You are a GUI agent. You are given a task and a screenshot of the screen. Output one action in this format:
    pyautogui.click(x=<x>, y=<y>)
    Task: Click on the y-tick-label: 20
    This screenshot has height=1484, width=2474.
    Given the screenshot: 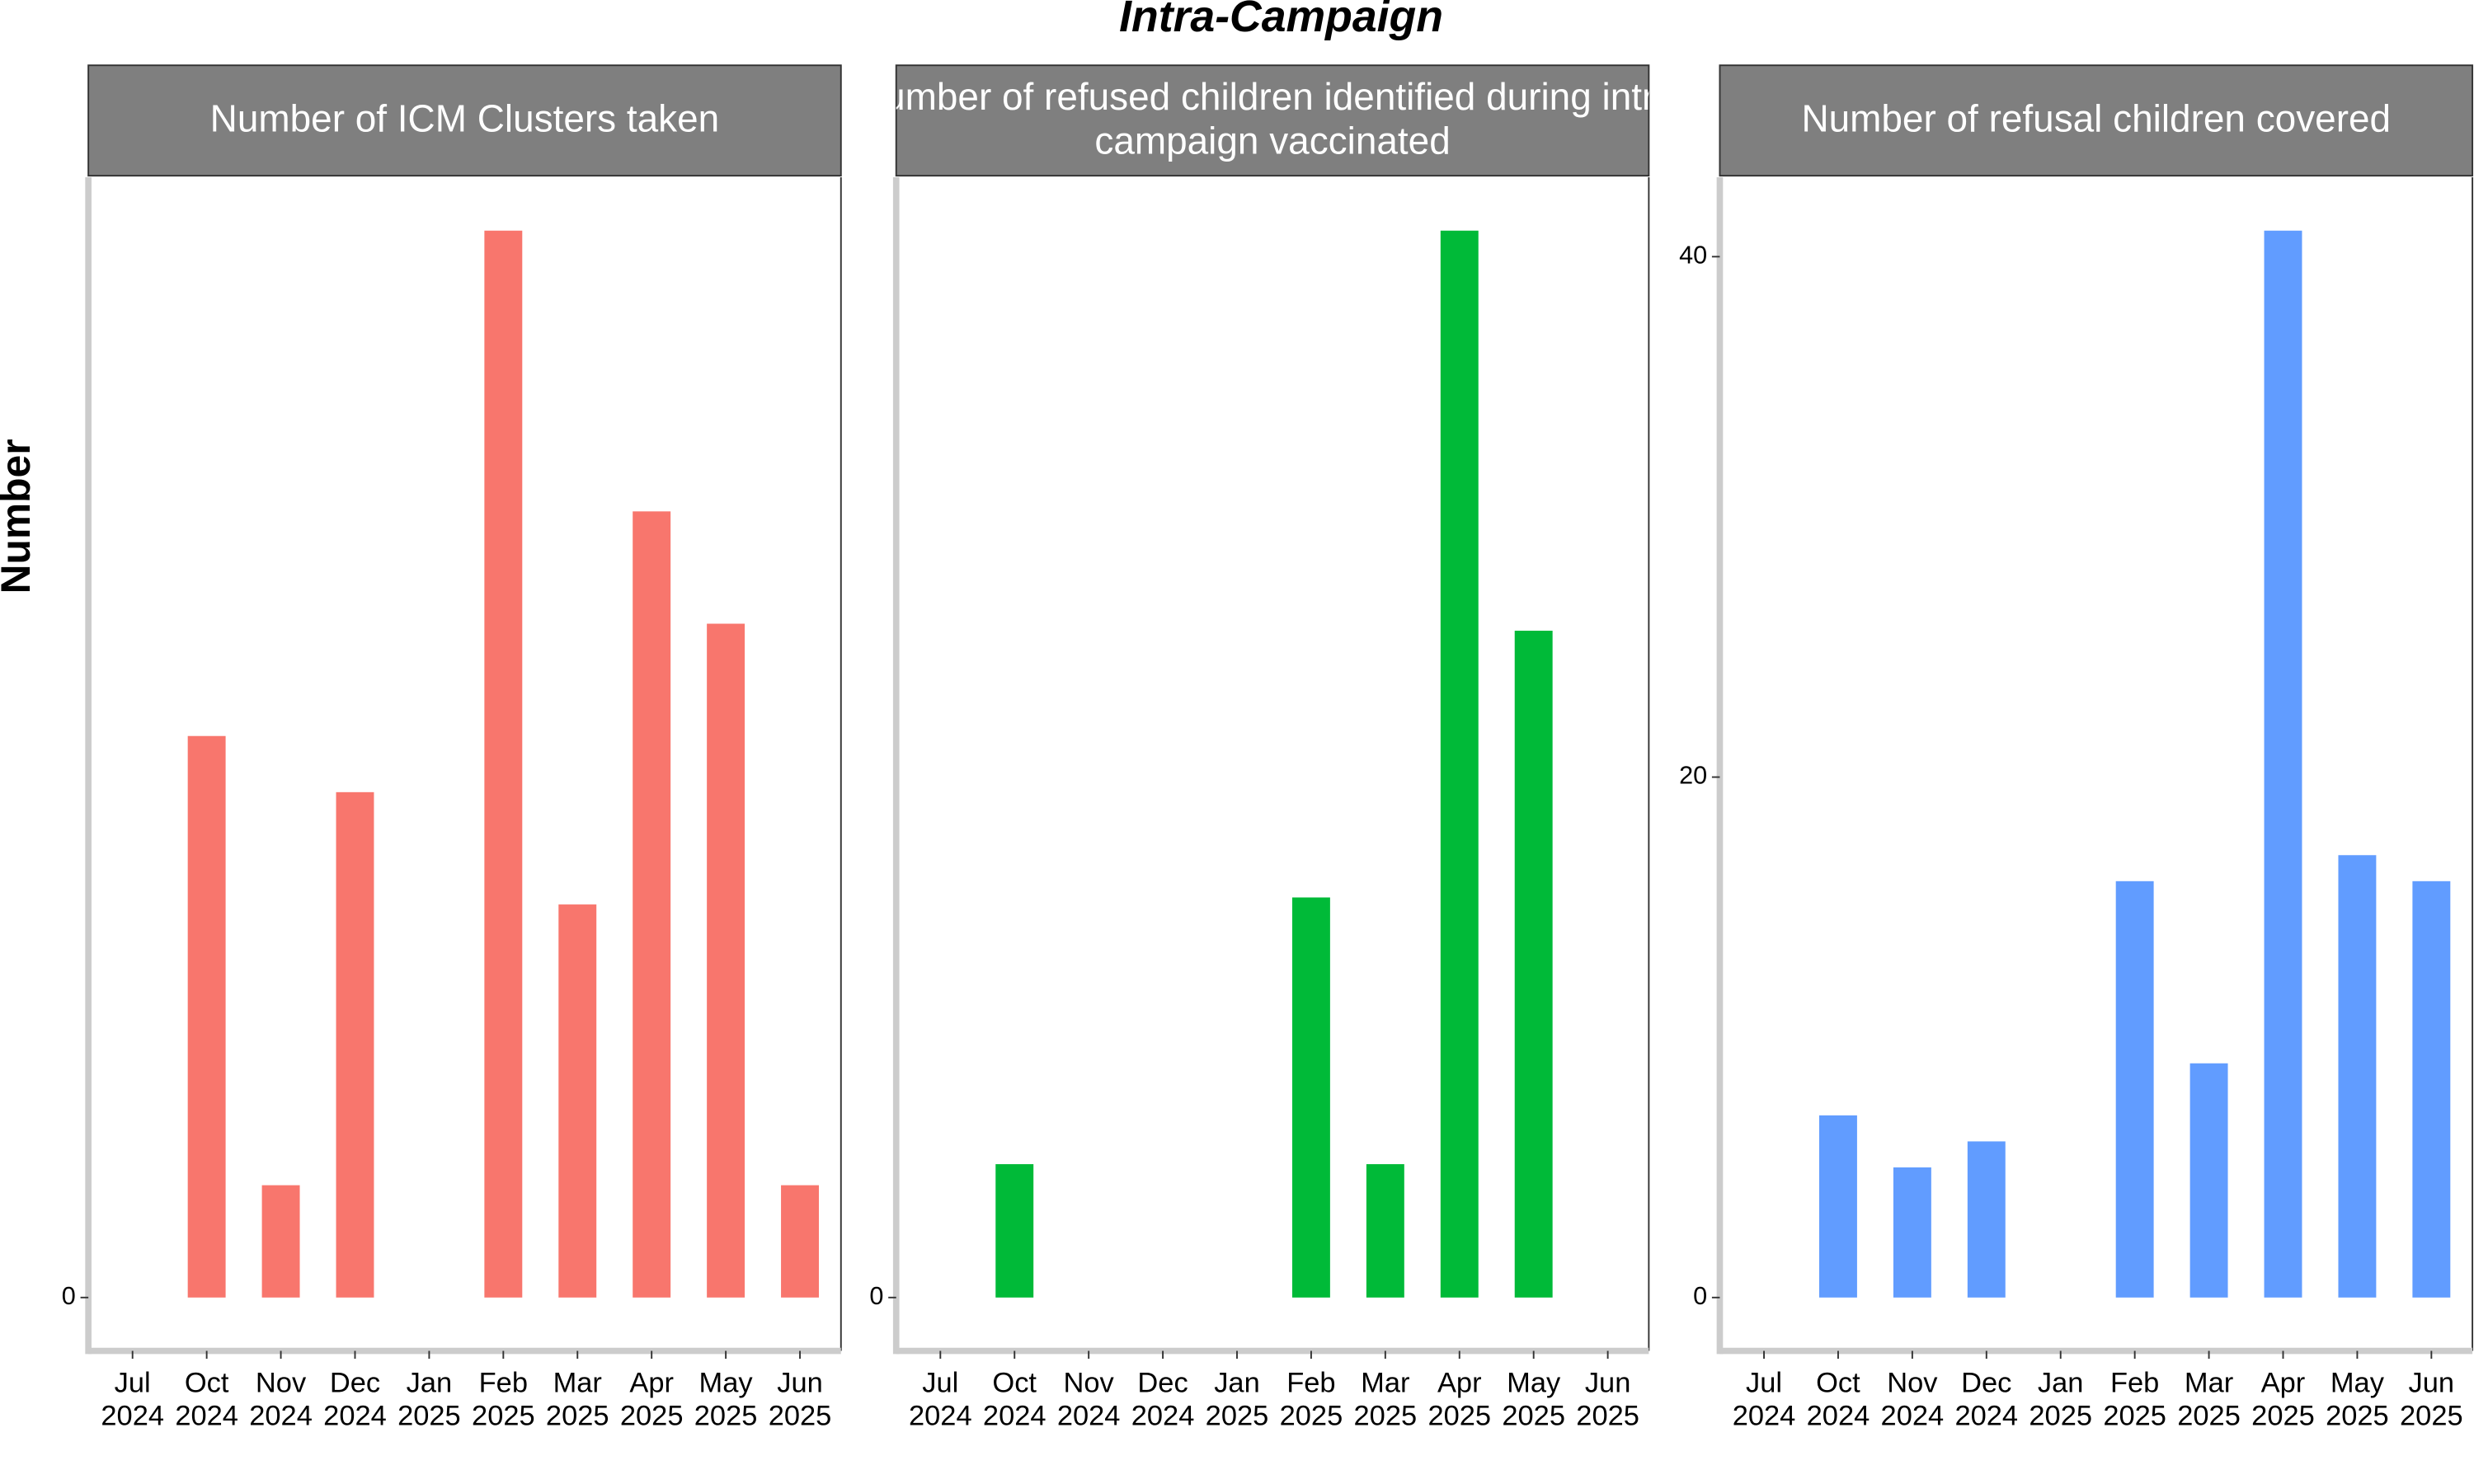 What is the action you would take?
    pyautogui.click(x=1693, y=776)
    